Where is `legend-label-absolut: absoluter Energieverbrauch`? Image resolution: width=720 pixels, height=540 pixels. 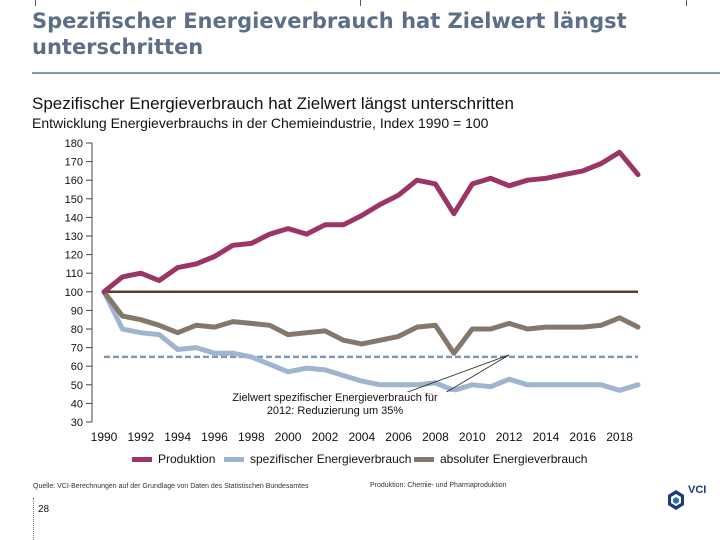 legend-label-absolut: absoluter Energieverbrauch is located at coordinates (514, 459).